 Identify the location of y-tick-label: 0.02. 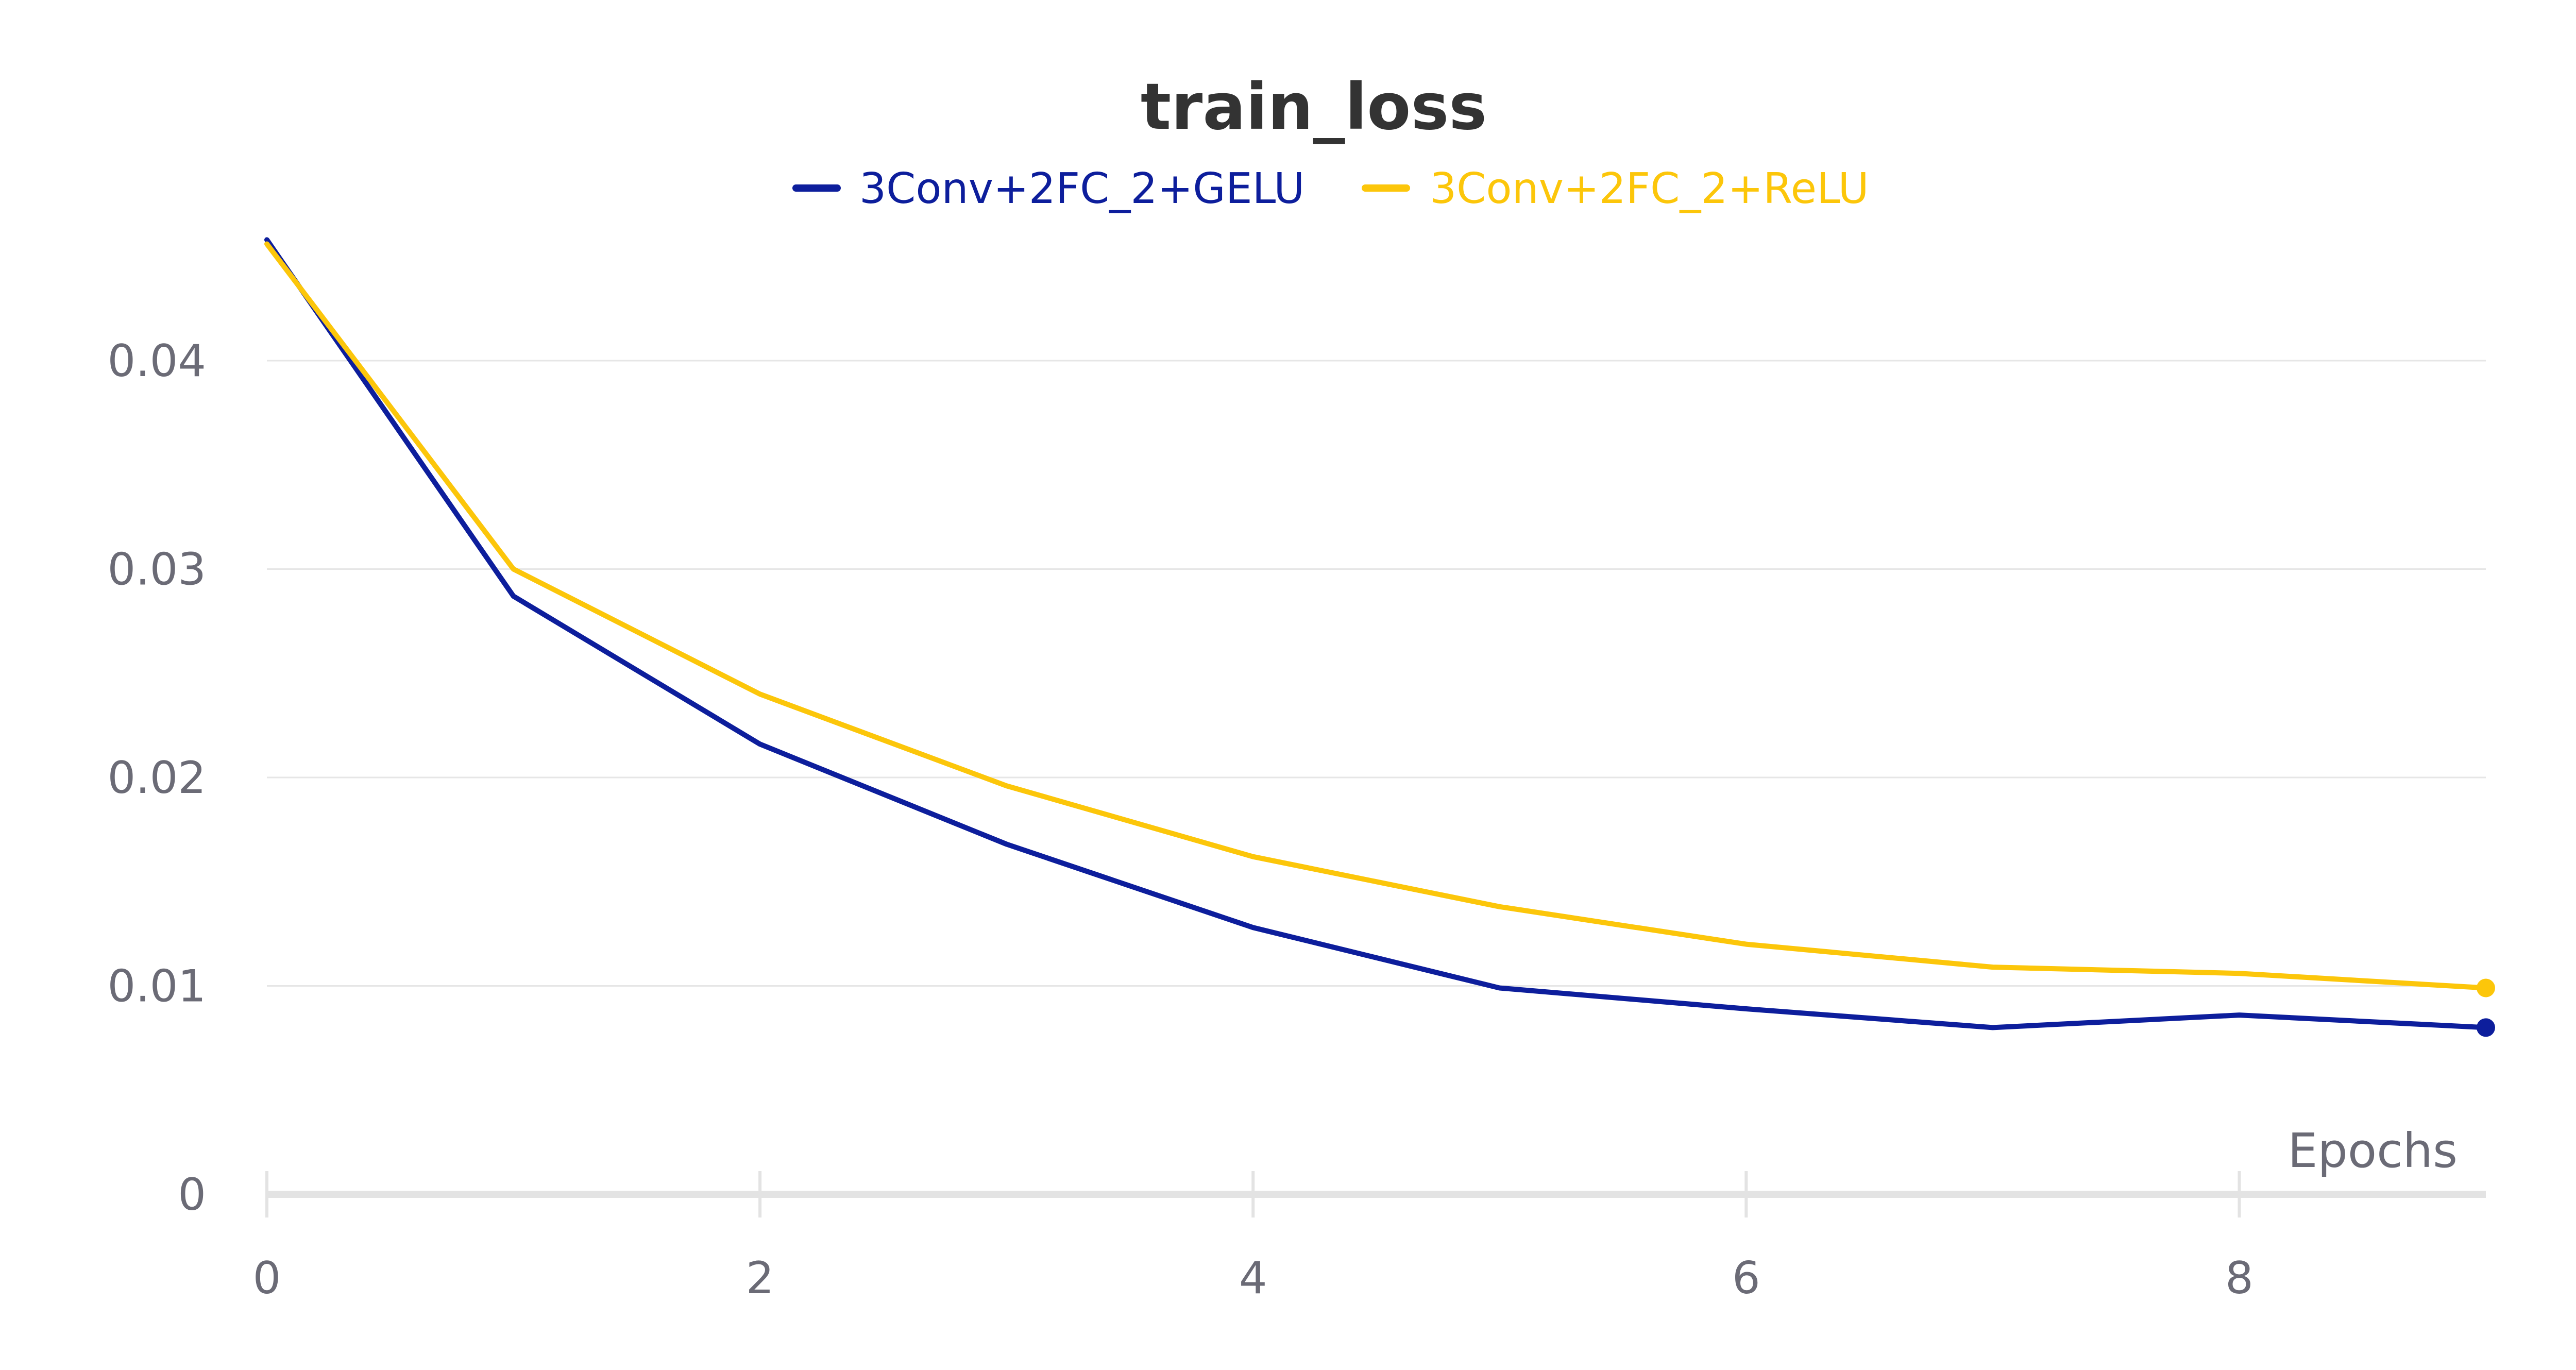
(157, 778).